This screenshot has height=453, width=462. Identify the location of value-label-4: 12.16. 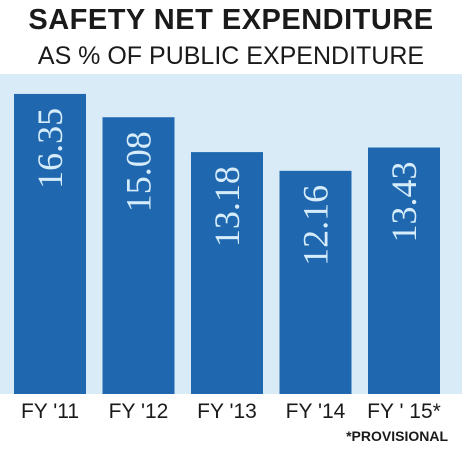
(316, 225).